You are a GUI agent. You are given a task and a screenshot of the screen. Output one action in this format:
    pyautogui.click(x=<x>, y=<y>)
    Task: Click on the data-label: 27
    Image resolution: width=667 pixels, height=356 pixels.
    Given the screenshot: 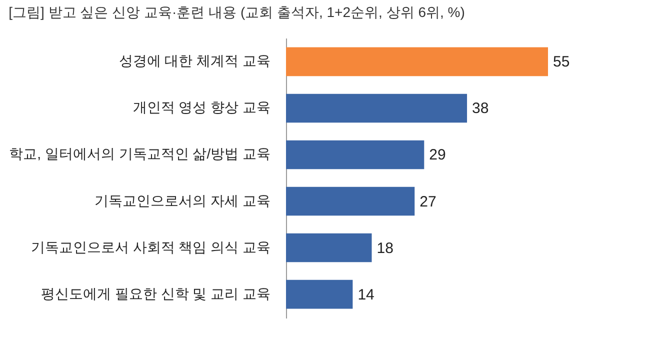 What is the action you would take?
    pyautogui.click(x=428, y=201)
    